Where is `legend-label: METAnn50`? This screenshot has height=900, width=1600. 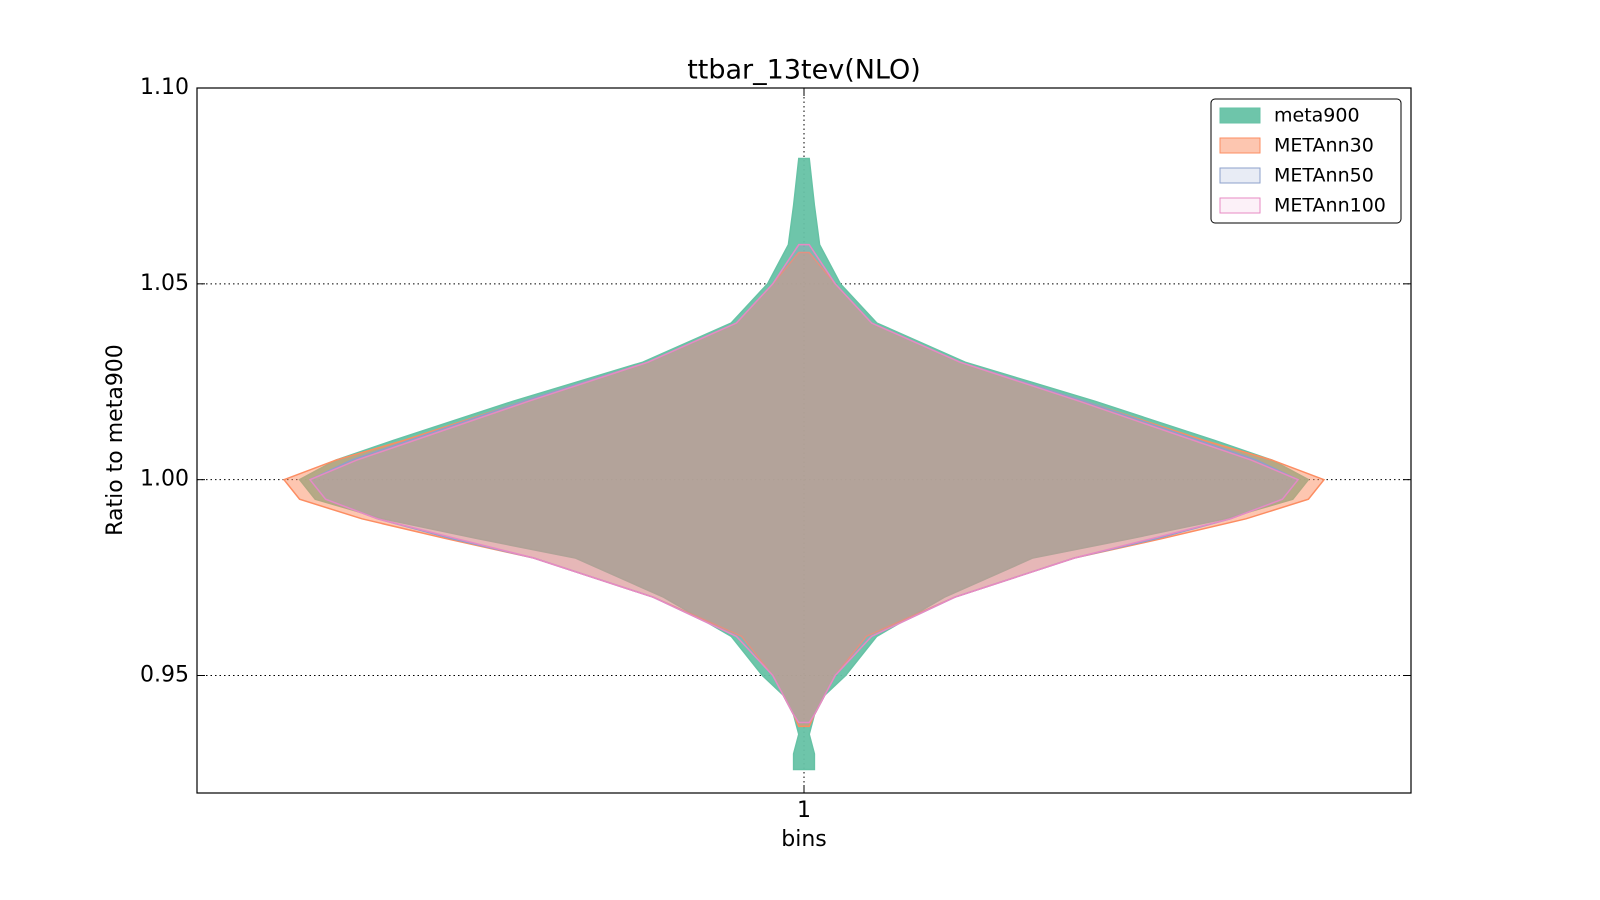 legend-label: METAnn50 is located at coordinates (1324, 176).